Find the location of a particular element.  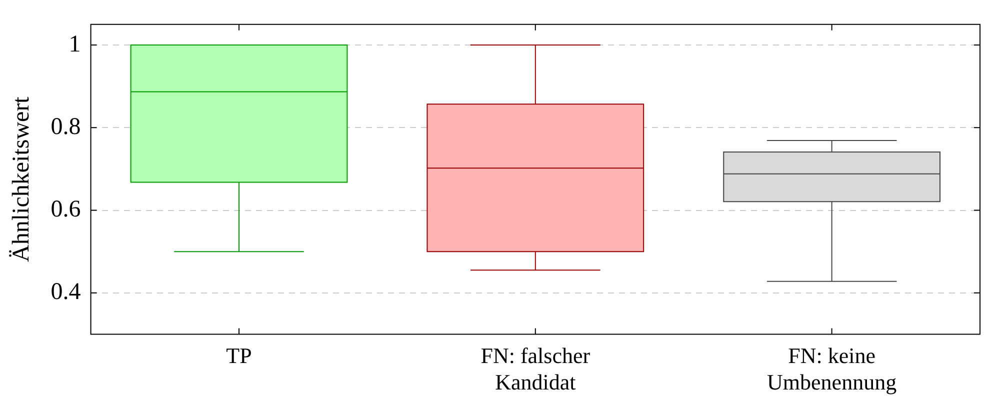

x-tick-label: TP is located at coordinates (239, 355).